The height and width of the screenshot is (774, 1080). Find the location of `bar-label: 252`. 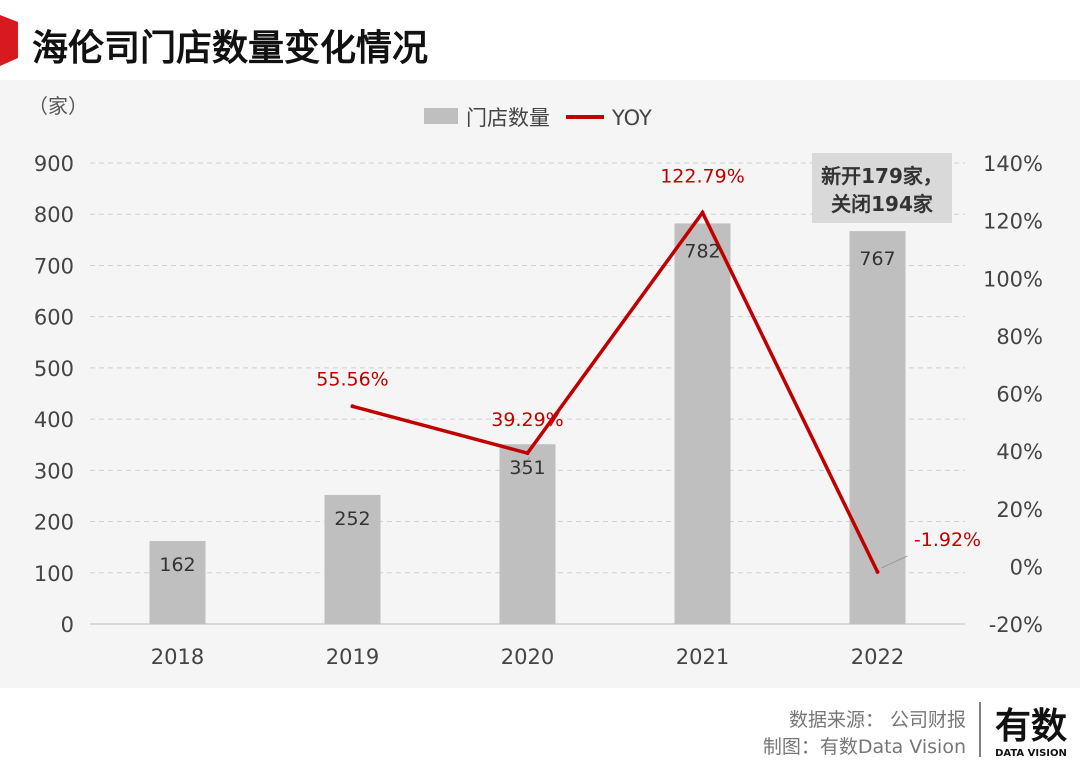

bar-label: 252 is located at coordinates (352, 519).